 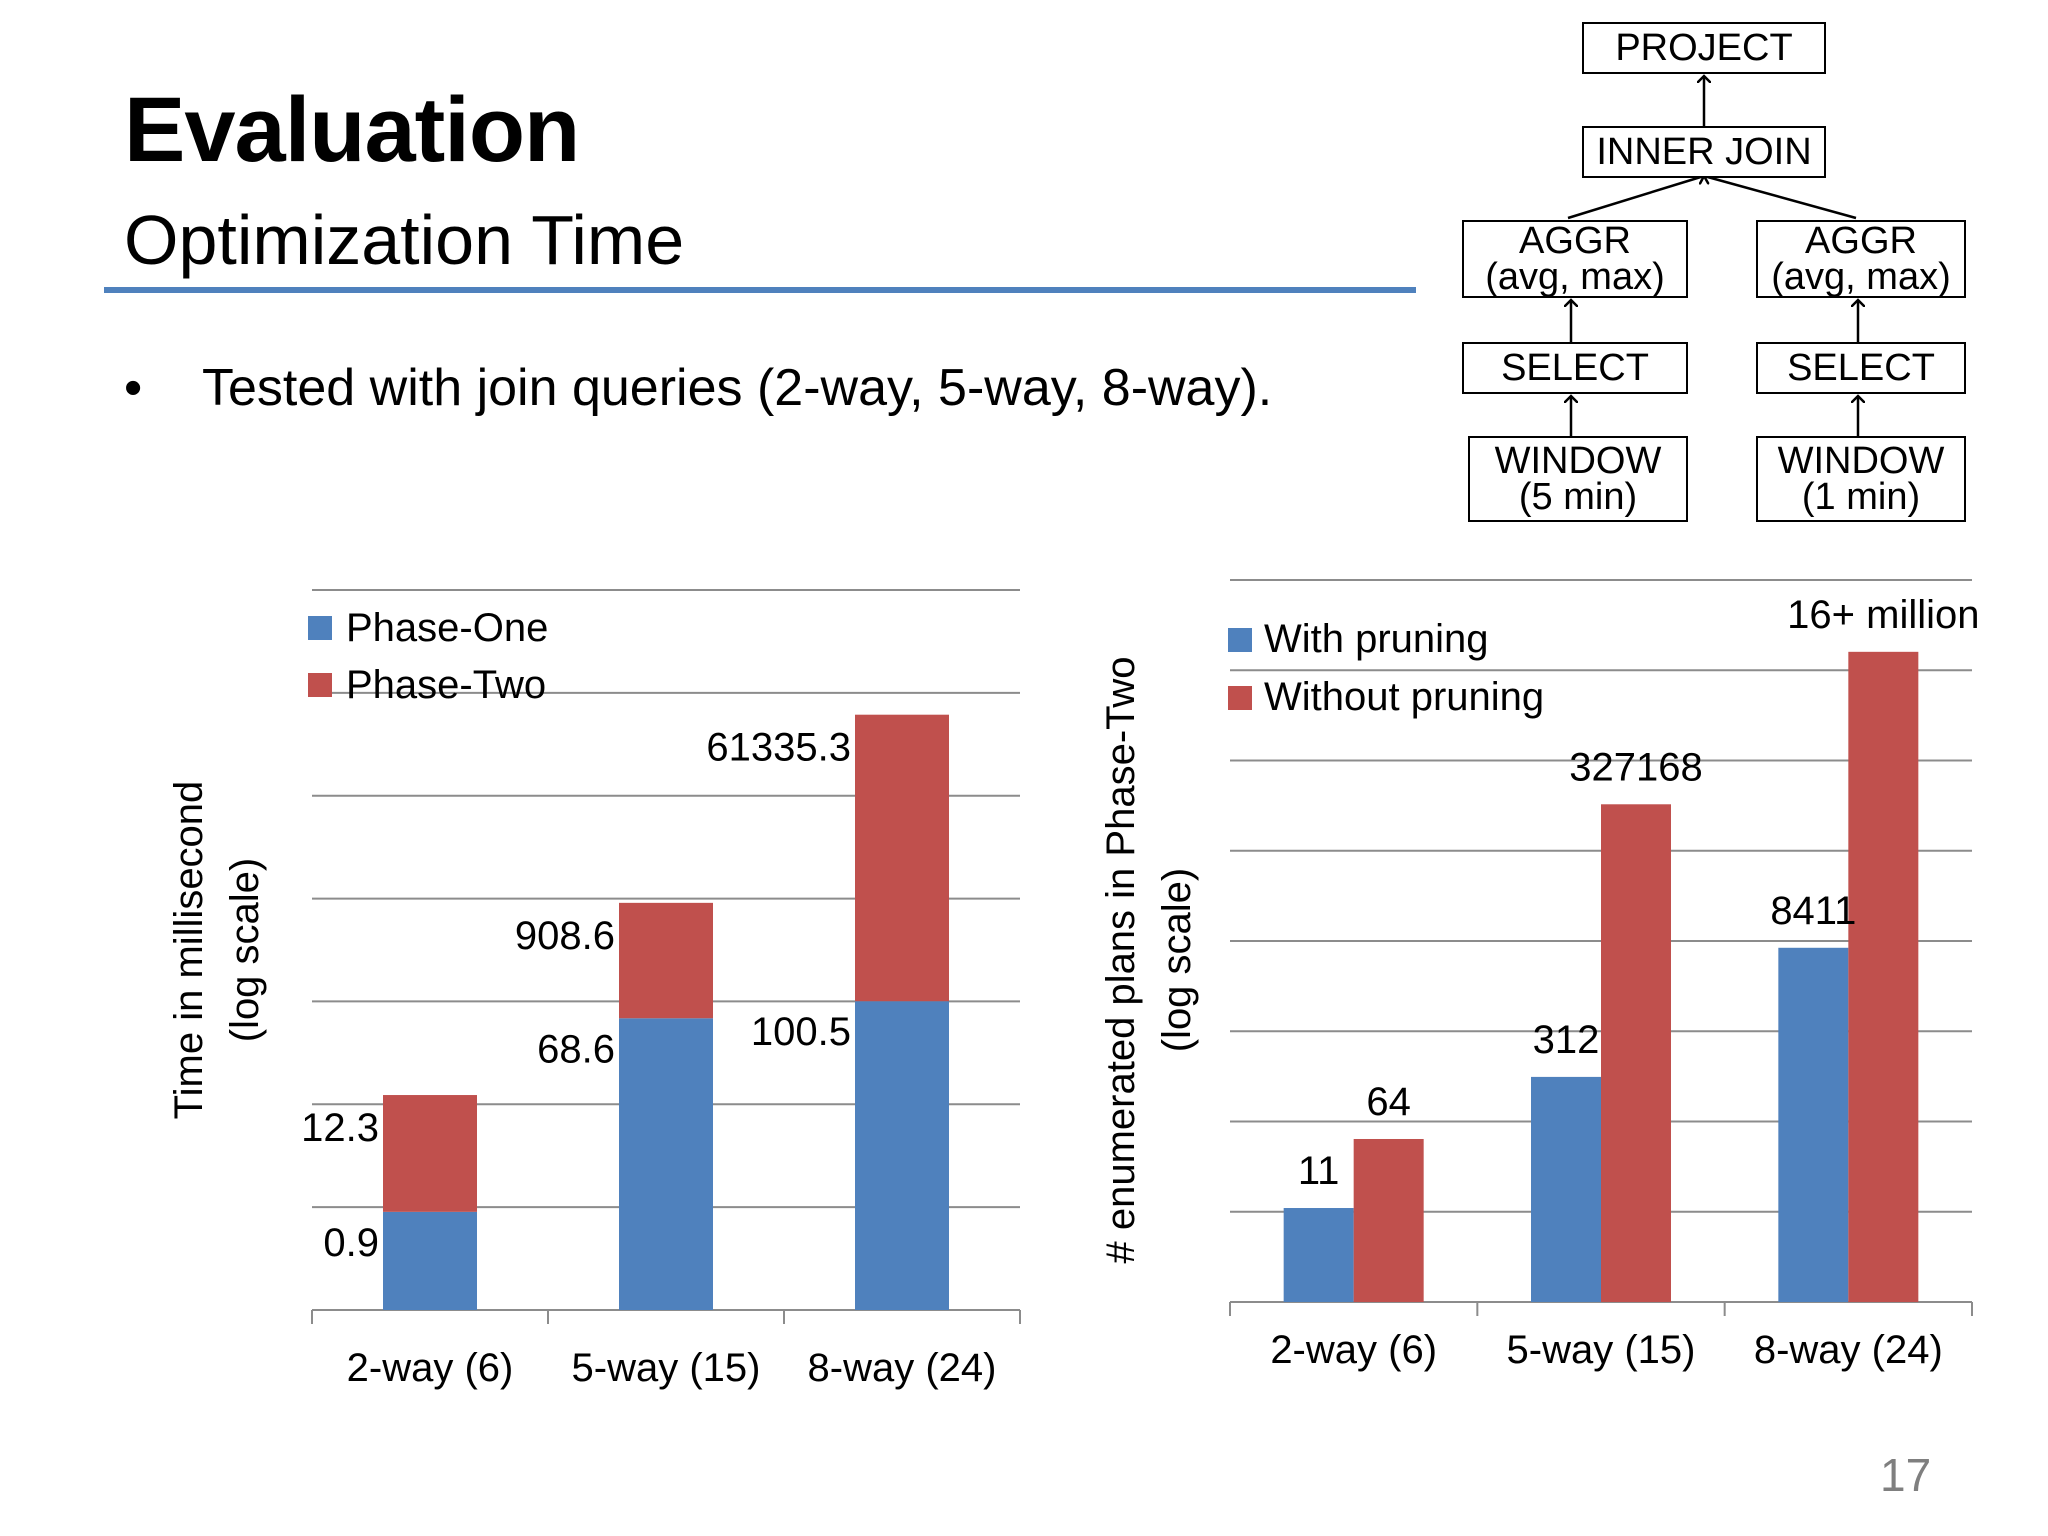 I want to click on slide-title: Evaluation, so click(x=352, y=130).